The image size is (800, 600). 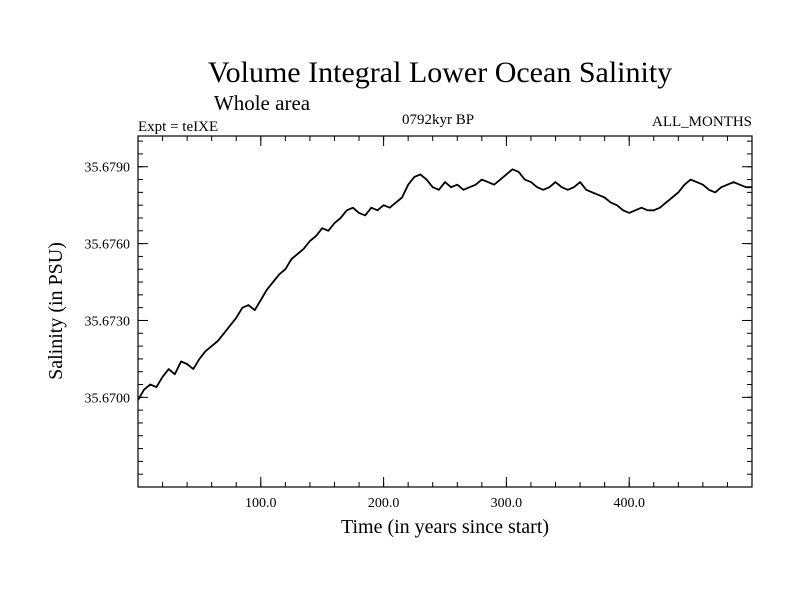 What do you see at coordinates (56, 311) in the screenshot?
I see `y-axis-label: Salinity (in PSU)` at bounding box center [56, 311].